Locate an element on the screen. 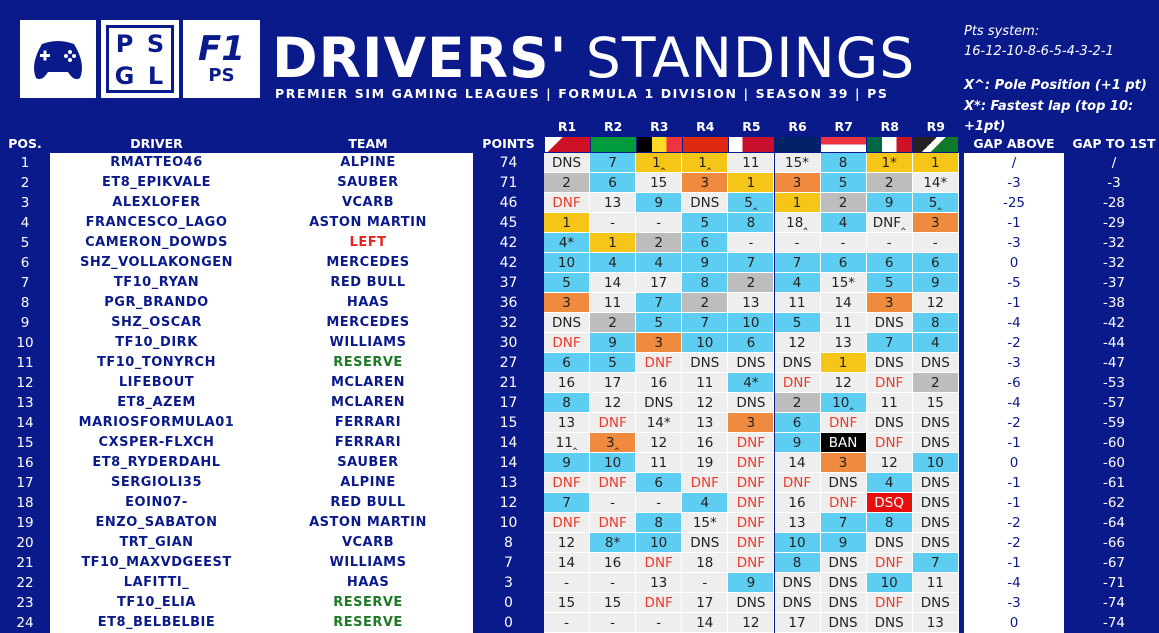 The height and width of the screenshot is (633, 1159). gap-first-cell: -47 is located at coordinates (1114, 363).